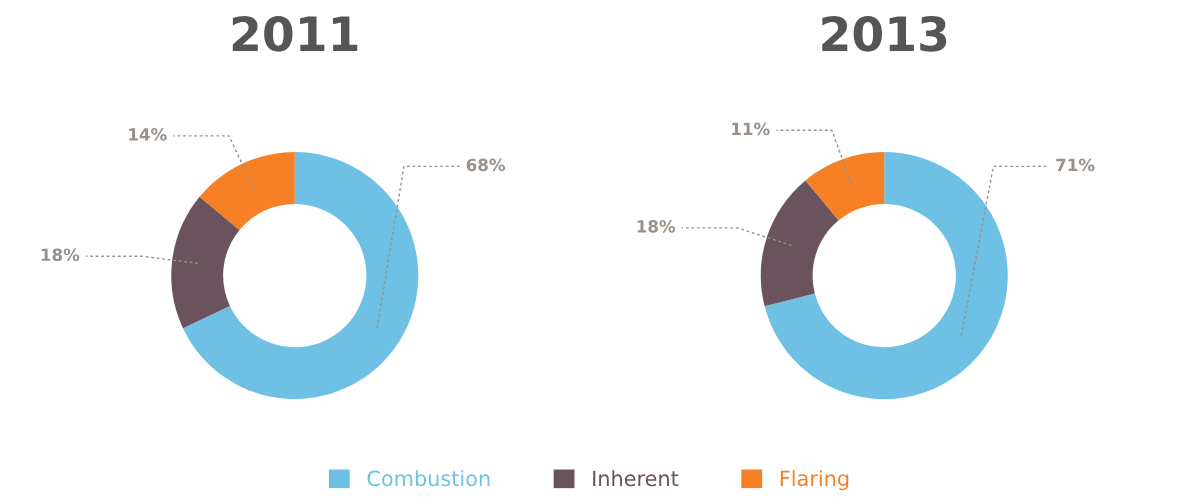 The image size is (1179, 504). What do you see at coordinates (814, 480) in the screenshot?
I see `legend-label: Flaring` at bounding box center [814, 480].